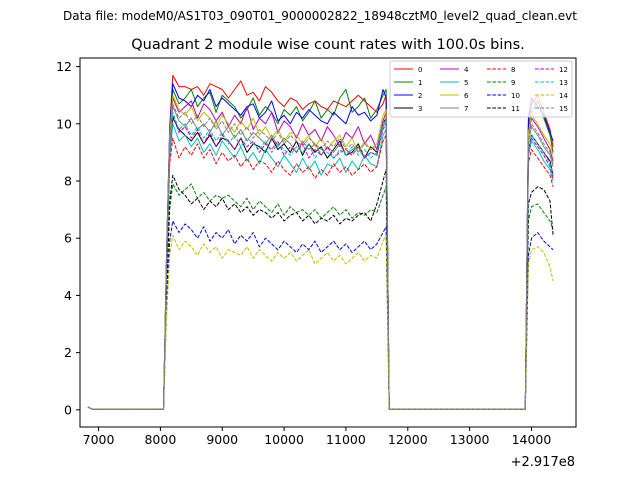 This screenshot has height=480, width=640. Describe the element at coordinates (466, 109) in the screenshot. I see `legend-label-7: 7` at that location.